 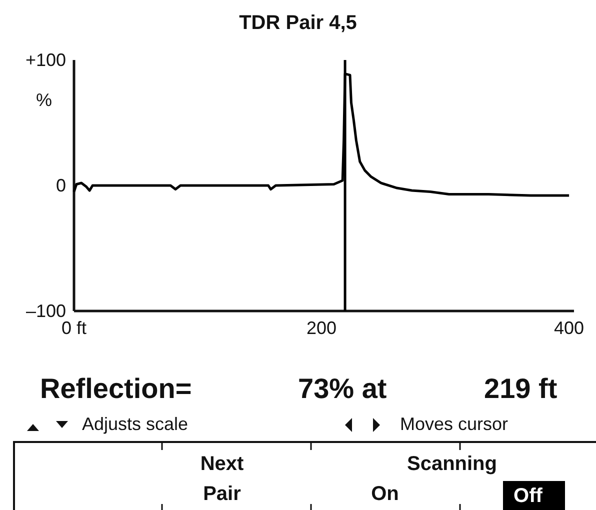 What do you see at coordinates (222, 494) in the screenshot?
I see `text: Pair` at bounding box center [222, 494].